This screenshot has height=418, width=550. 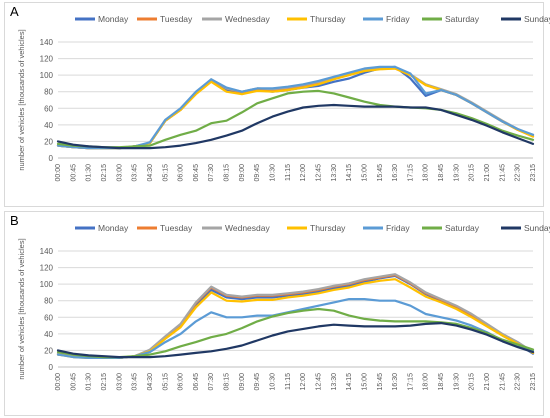 I want to click on x-tick-label: 00:00, so click(x=58, y=173).